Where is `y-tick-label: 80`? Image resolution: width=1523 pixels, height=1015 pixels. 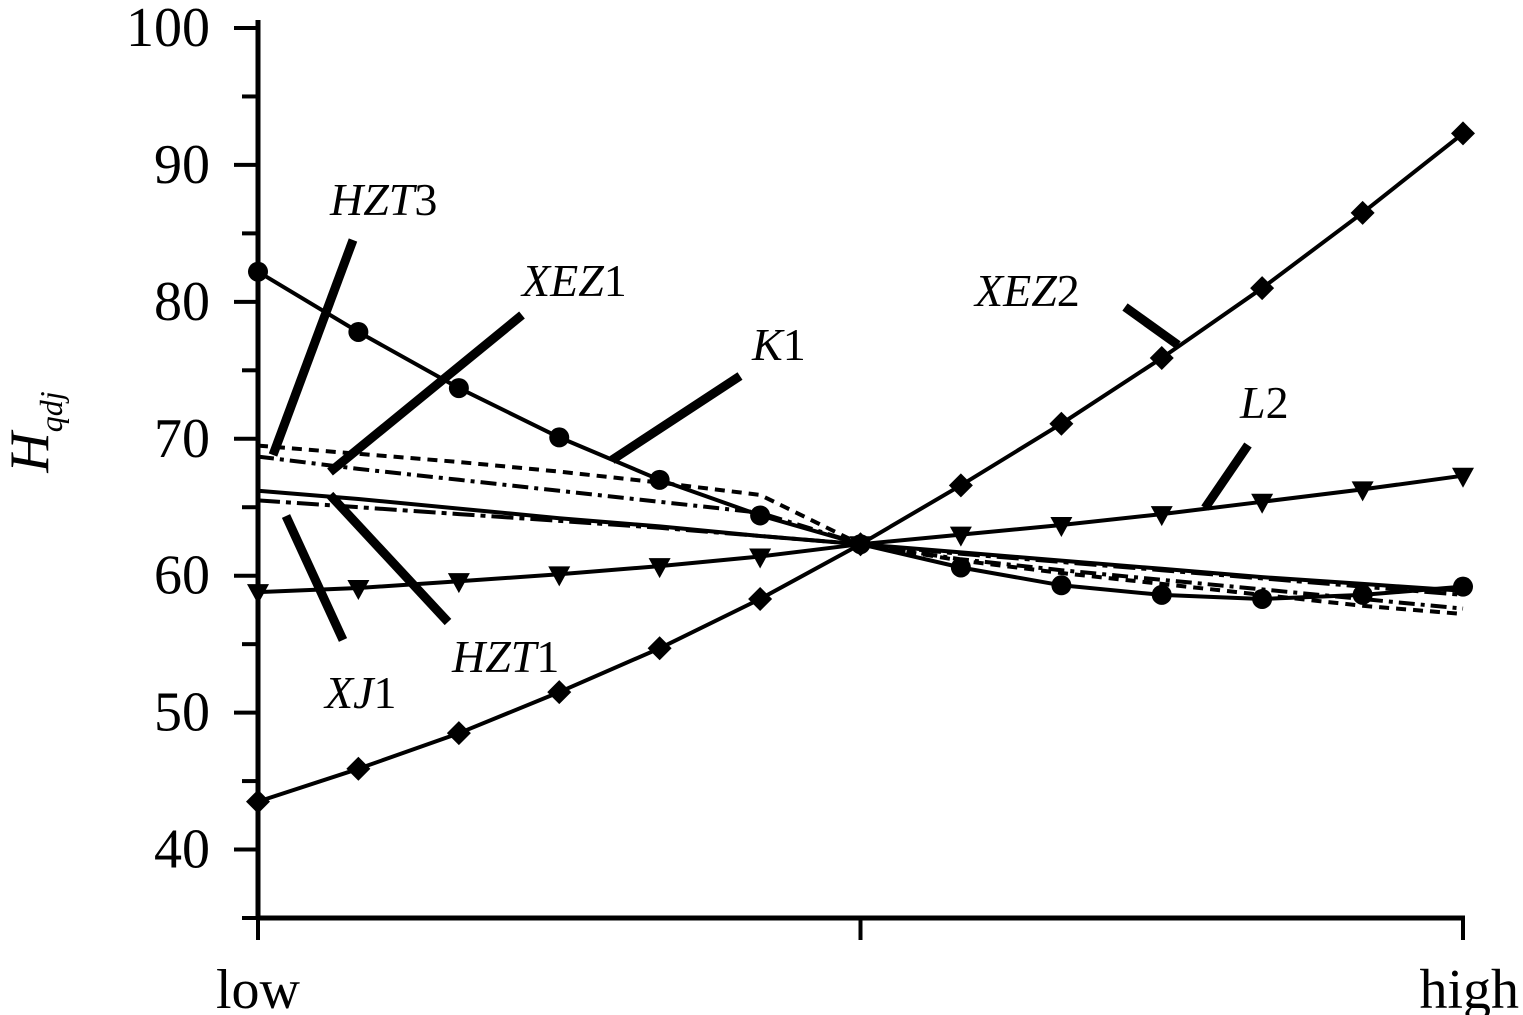 y-tick-label: 80 is located at coordinates (182, 302).